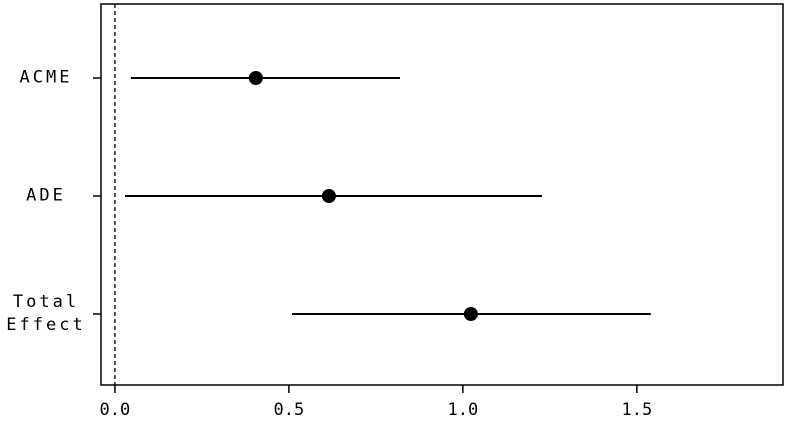 This screenshot has height=443, width=787. Describe the element at coordinates (46, 313) in the screenshot. I see `y-tick-label: Total Effect` at that location.